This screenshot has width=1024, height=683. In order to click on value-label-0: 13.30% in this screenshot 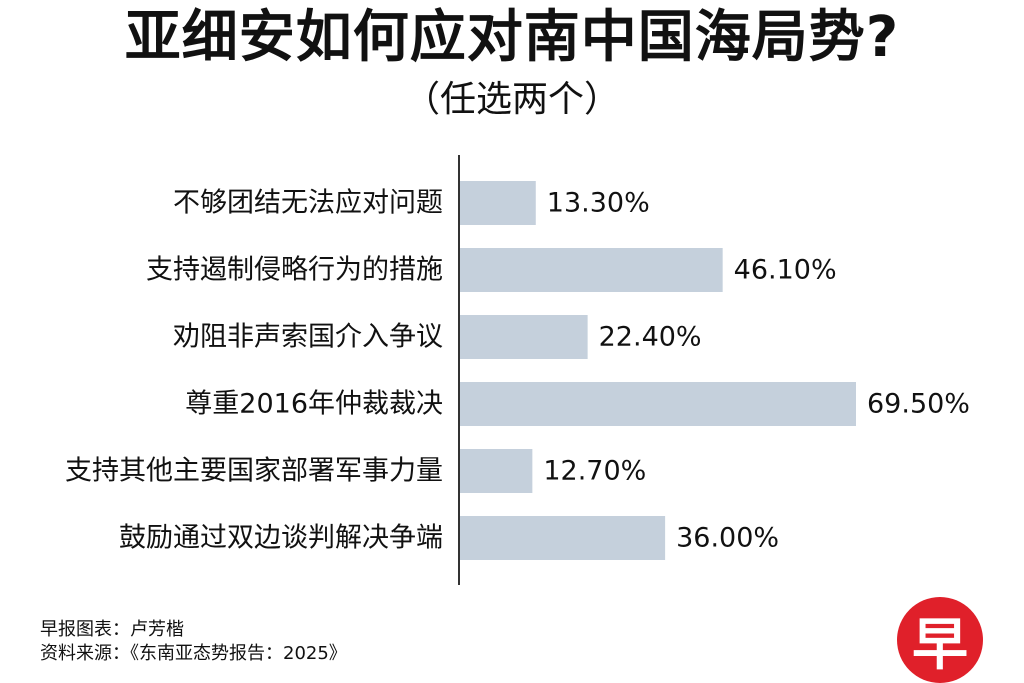, I will do `click(598, 203)`.